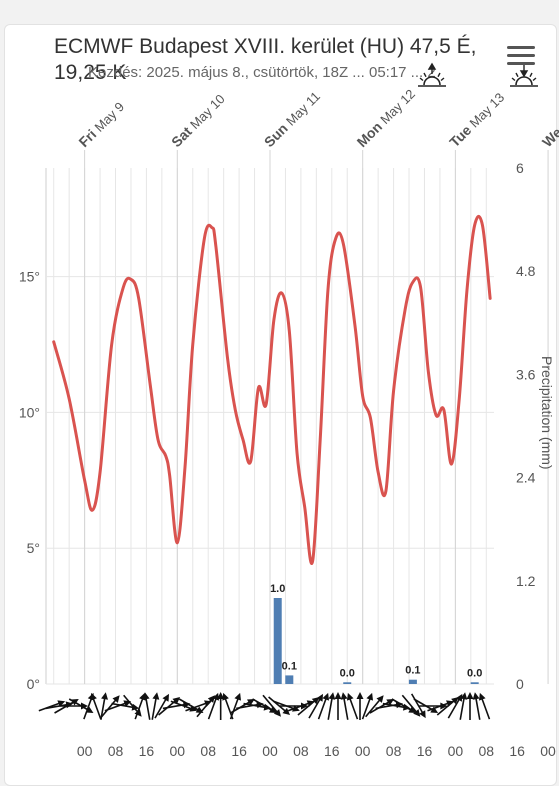  What do you see at coordinates (478, 74) in the screenshot?
I see `sun-icons` at bounding box center [478, 74].